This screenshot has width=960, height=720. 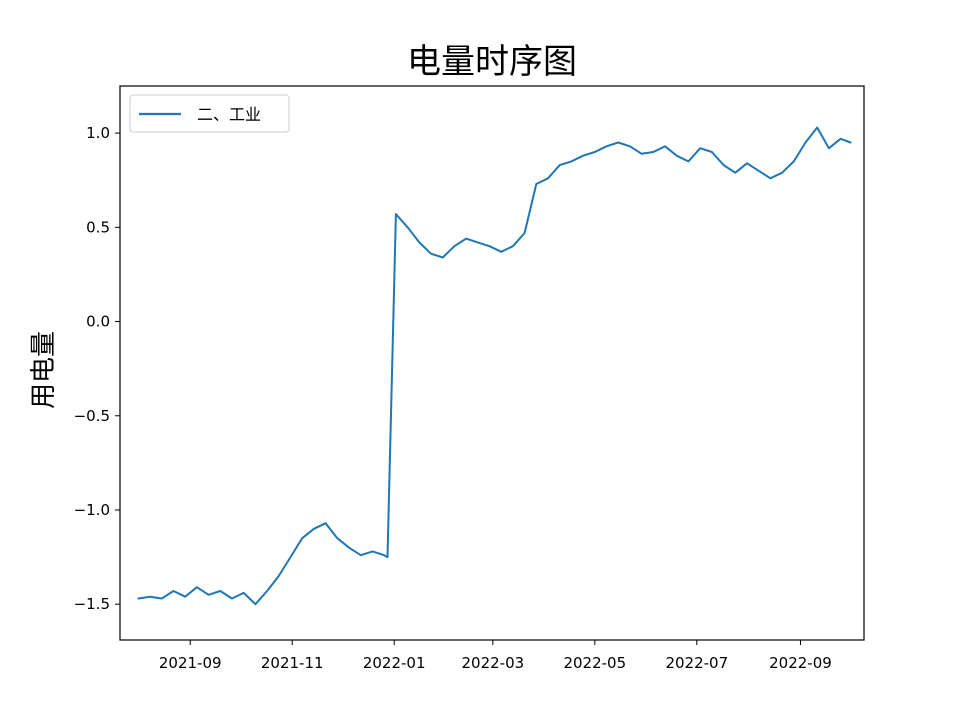 I want to click on y-axis-label: 用电量, so click(x=44, y=370).